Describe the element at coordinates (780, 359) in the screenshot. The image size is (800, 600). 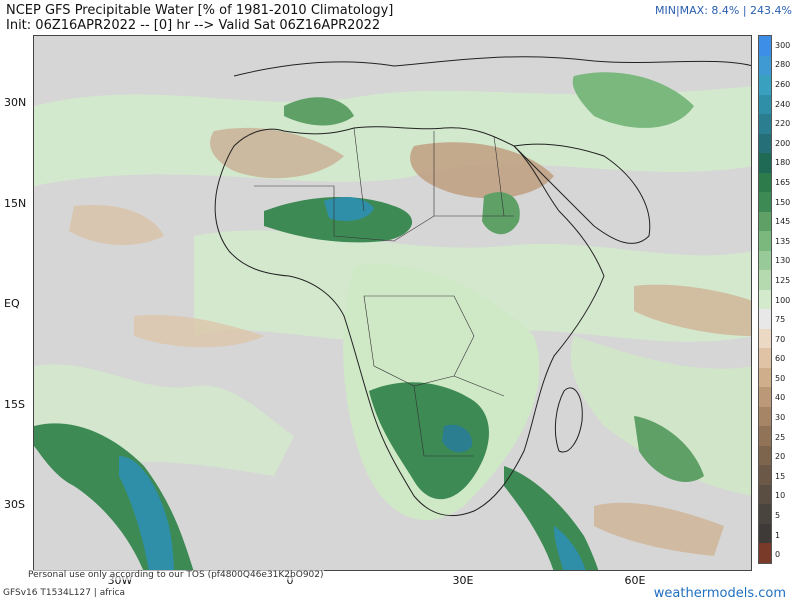
I see `color-scale-tick-label: 60` at that location.